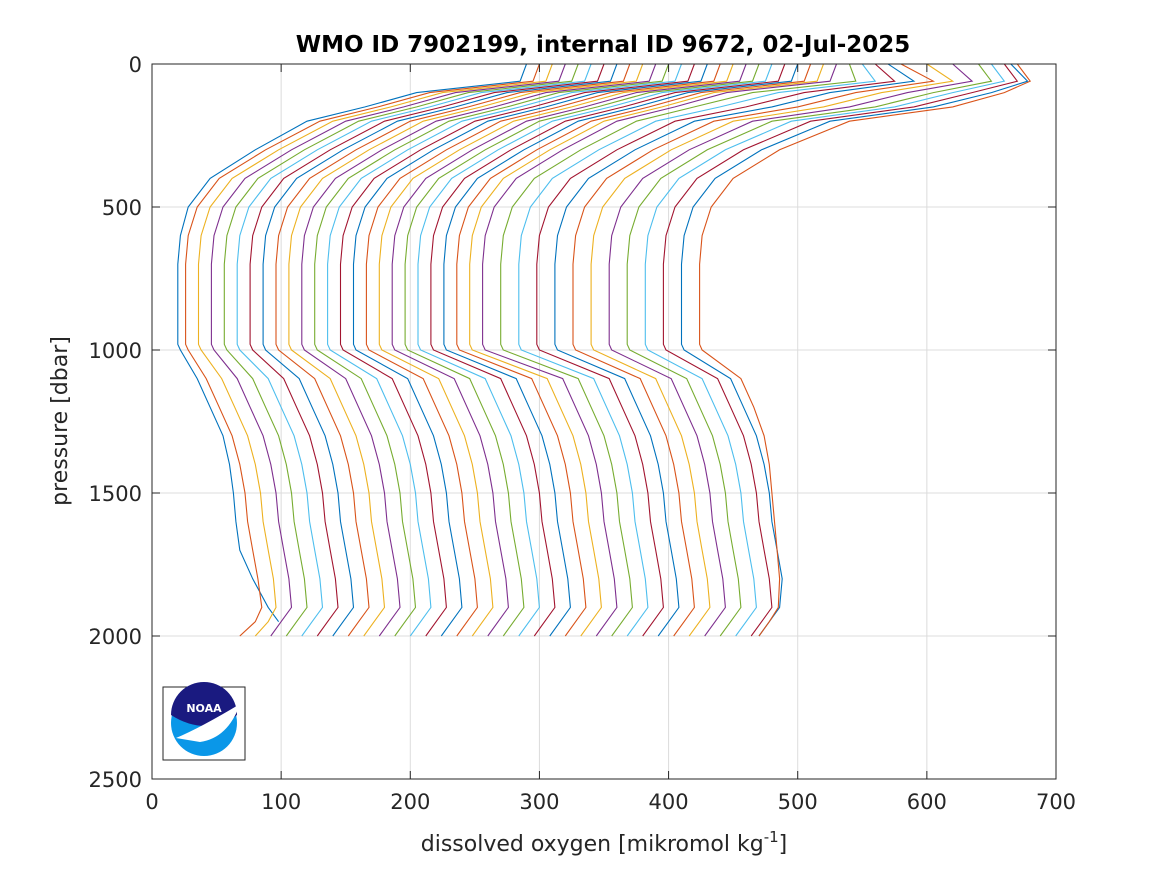 This screenshot has height=875, width=1167. I want to click on y-tick-labels: 0 500 1000 1500 2000 2500, so click(115, 422).